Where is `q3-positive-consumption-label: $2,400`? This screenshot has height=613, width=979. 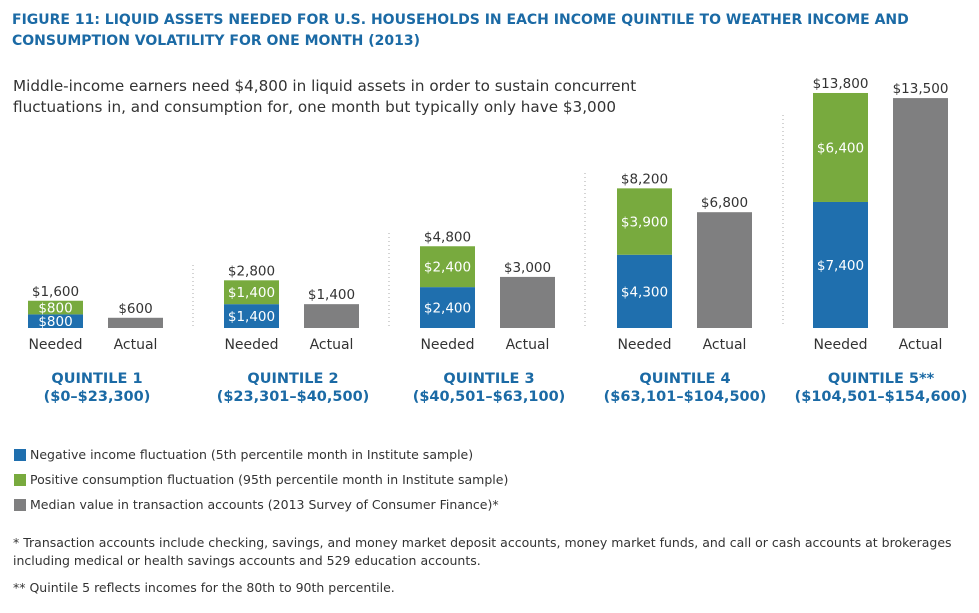
q3-positive-consumption-label: $2,400 is located at coordinates (447, 268).